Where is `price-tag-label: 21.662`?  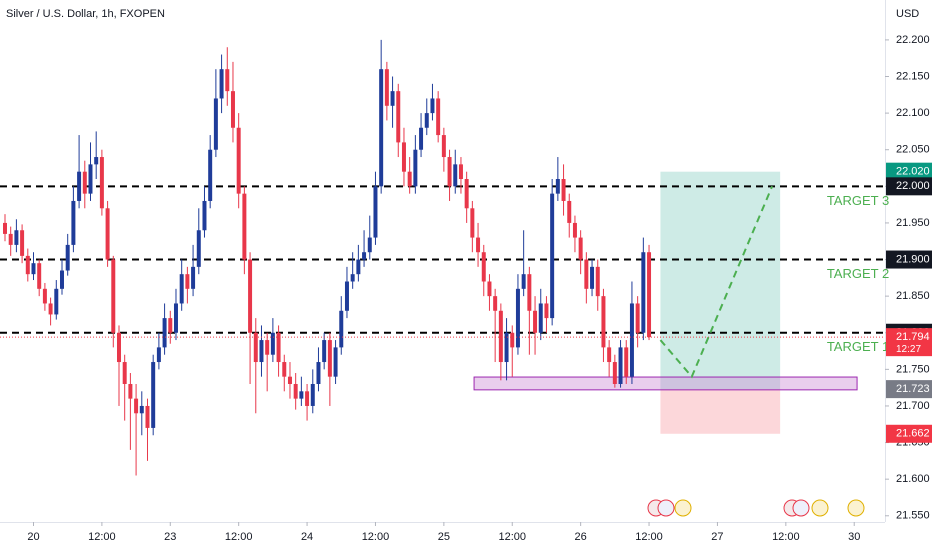 price-tag-label: 21.662 is located at coordinates (913, 434).